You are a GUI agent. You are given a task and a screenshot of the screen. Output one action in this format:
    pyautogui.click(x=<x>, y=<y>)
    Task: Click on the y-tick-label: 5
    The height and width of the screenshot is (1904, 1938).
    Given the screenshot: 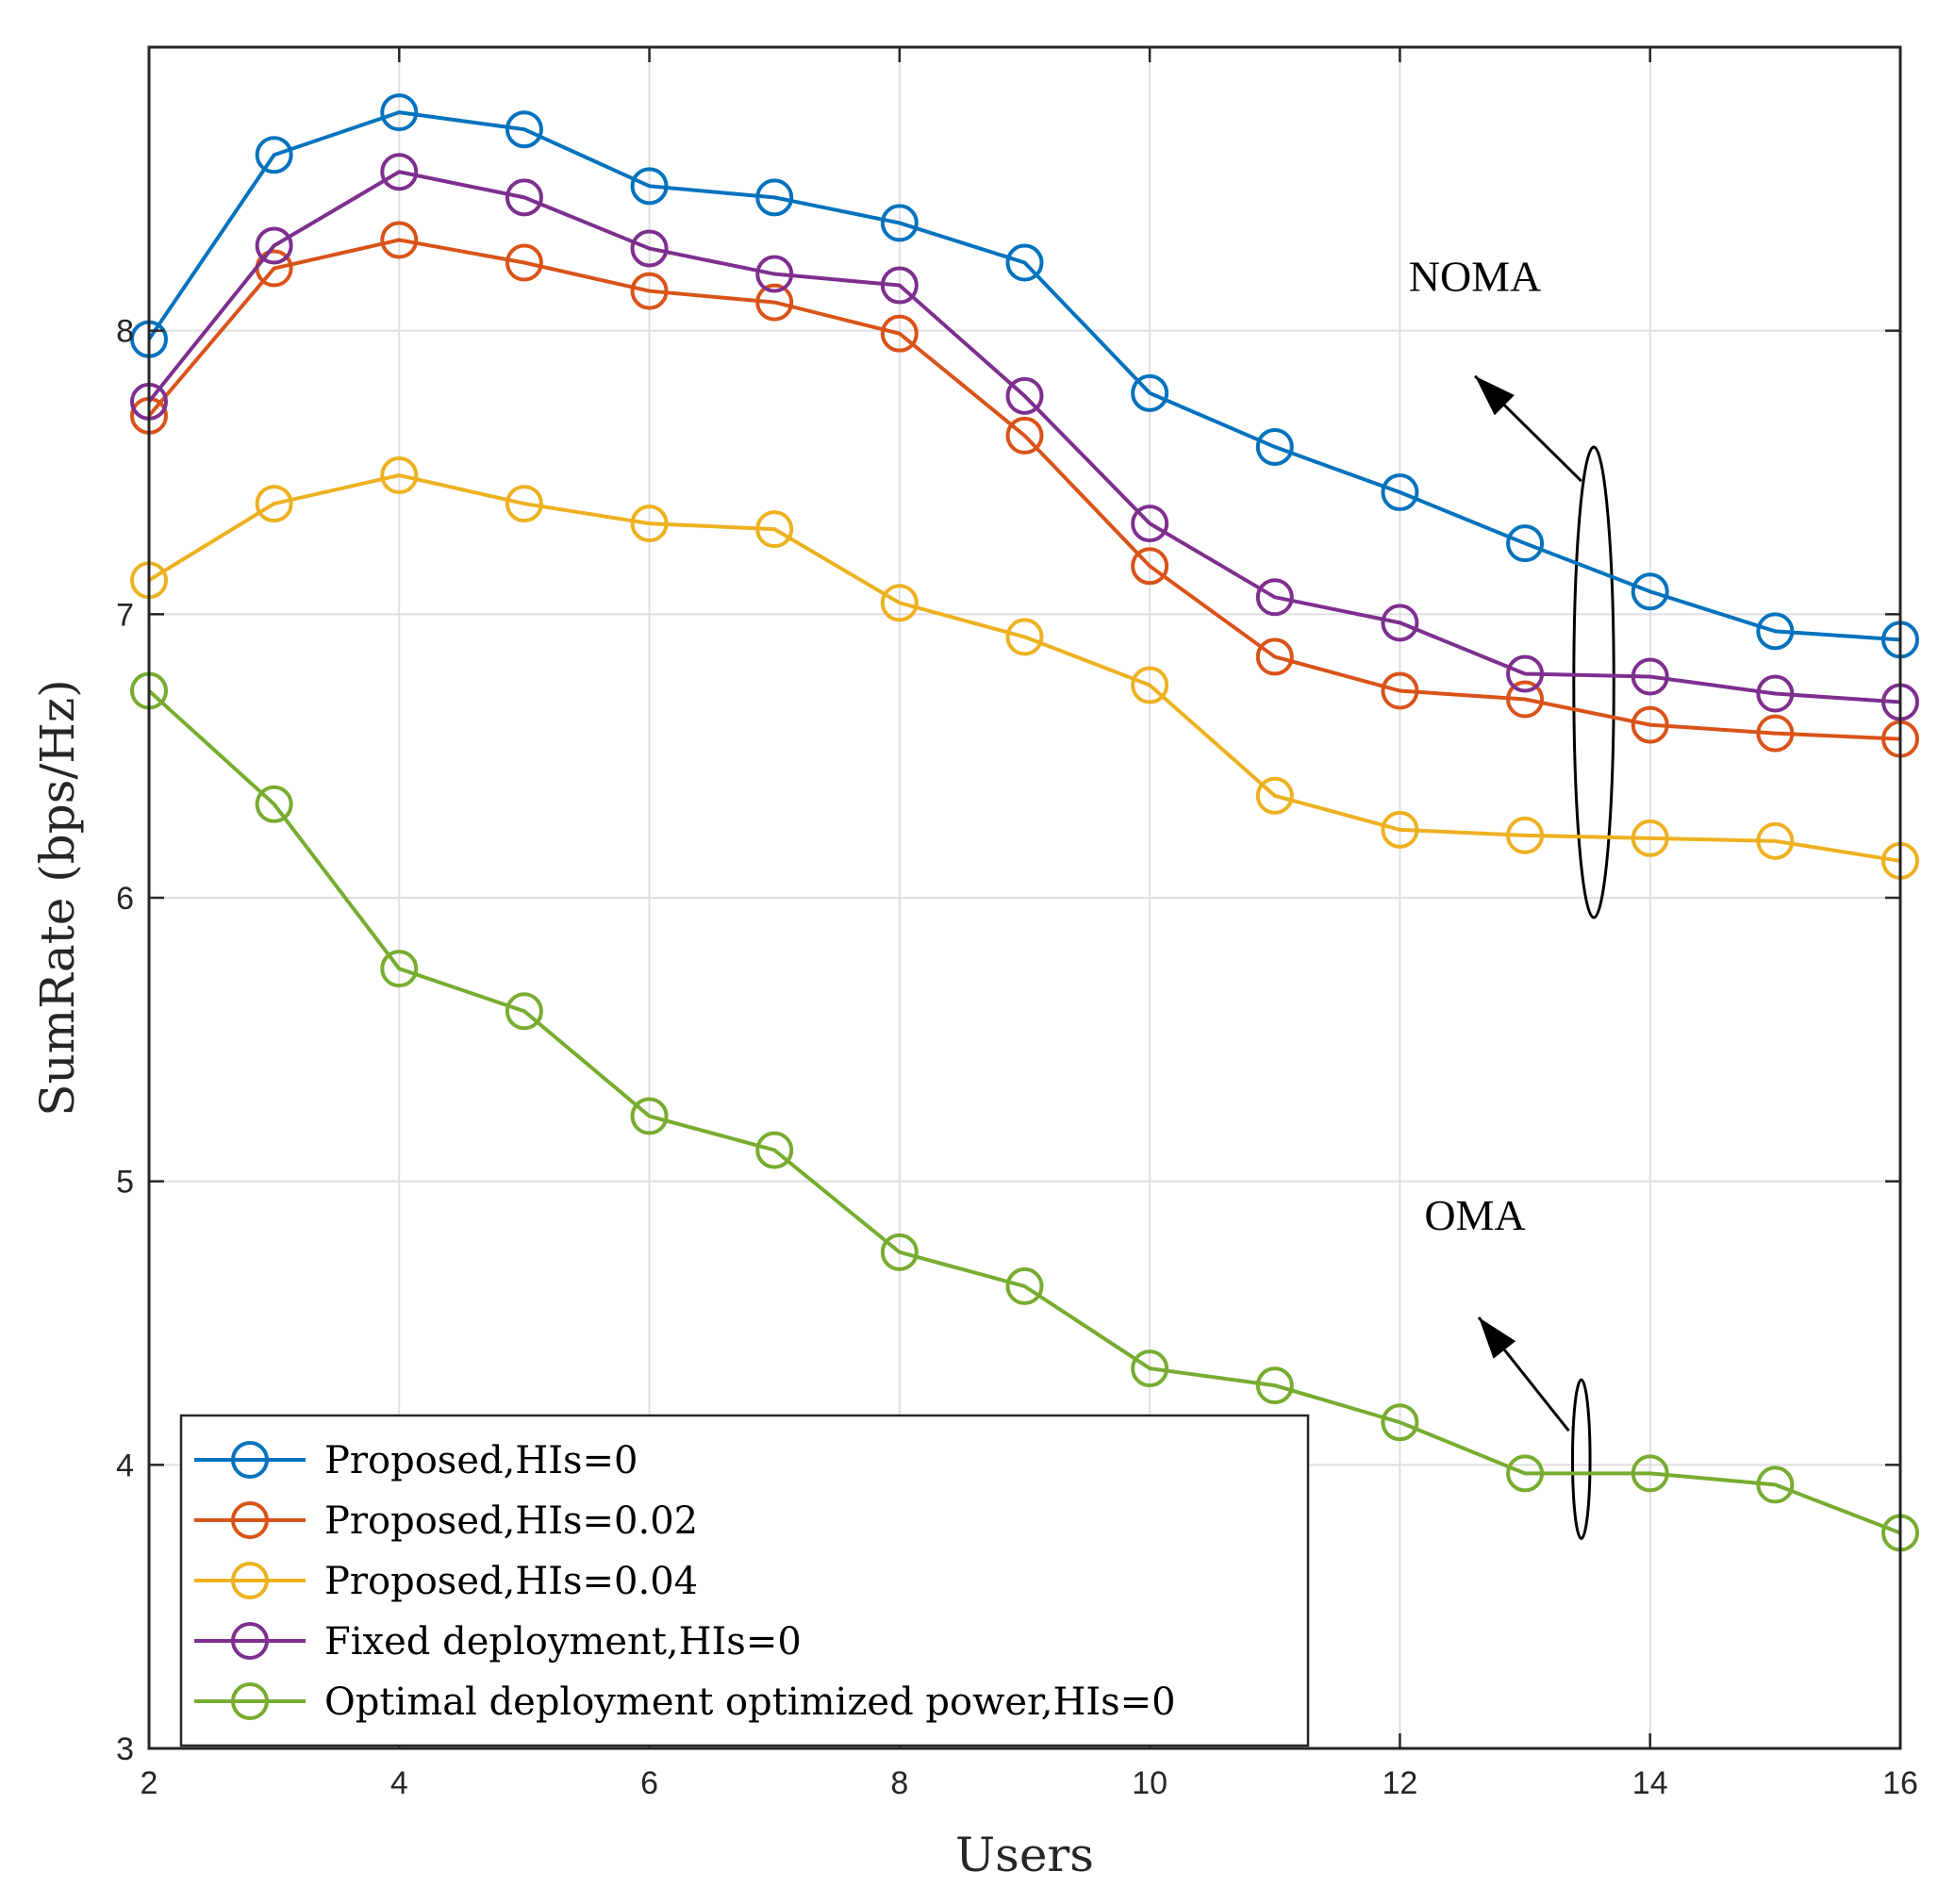 What is the action you would take?
    pyautogui.click(x=125, y=1182)
    